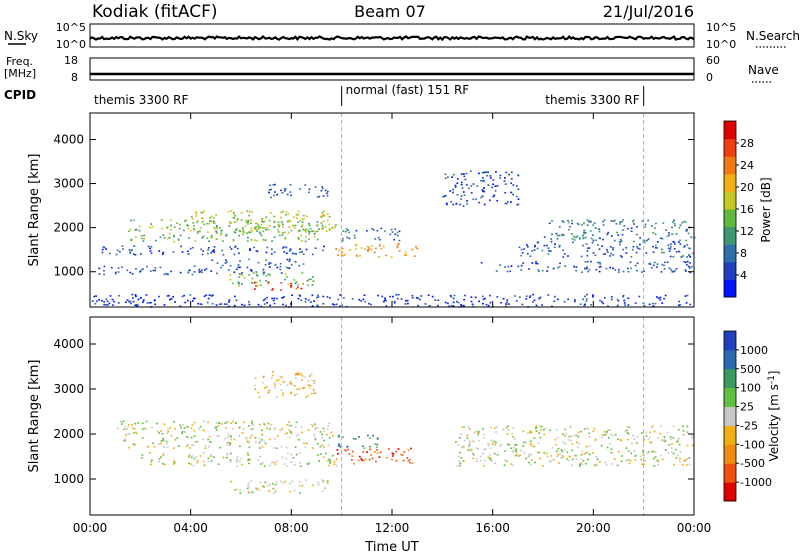 The image size is (800, 554). I want to click on nave-tick-top: 60, so click(713, 60).